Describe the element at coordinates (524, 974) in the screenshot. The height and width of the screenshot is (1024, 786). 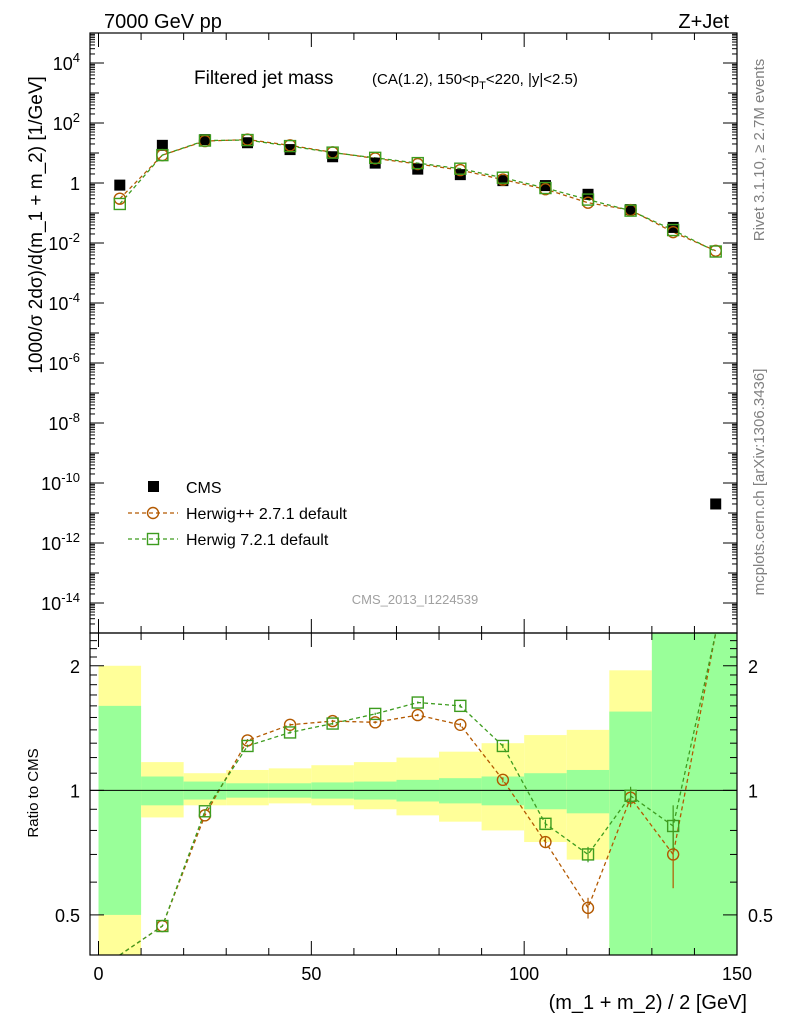
I see `x-tick-label: 100` at that location.